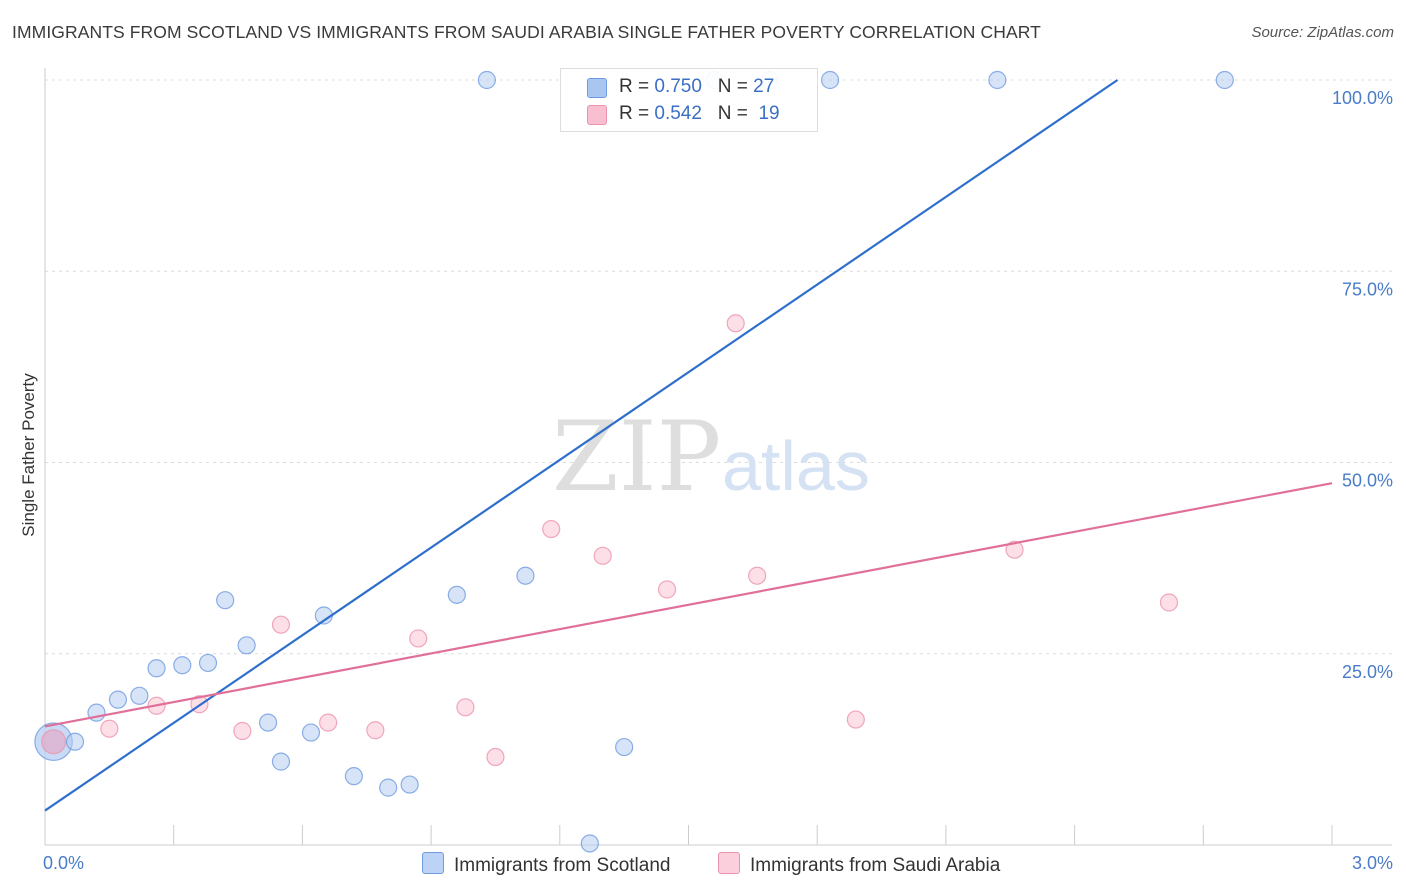 The image size is (1406, 892). What do you see at coordinates (729, 863) in the screenshot?
I see `bottom-legend-swatch-saudi-arabia` at bounding box center [729, 863].